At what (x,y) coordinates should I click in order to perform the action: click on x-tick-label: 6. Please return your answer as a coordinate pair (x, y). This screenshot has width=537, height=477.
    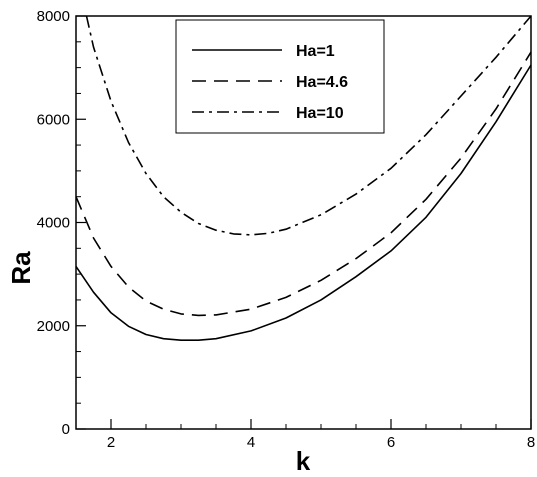
    Looking at the image, I should click on (391, 442).